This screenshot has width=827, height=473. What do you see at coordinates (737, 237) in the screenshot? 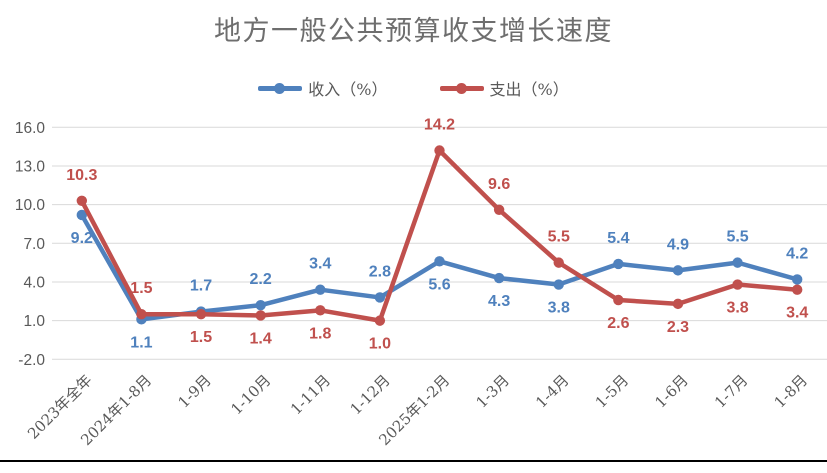
I see `revenue-data-label: 5.5` at bounding box center [737, 237].